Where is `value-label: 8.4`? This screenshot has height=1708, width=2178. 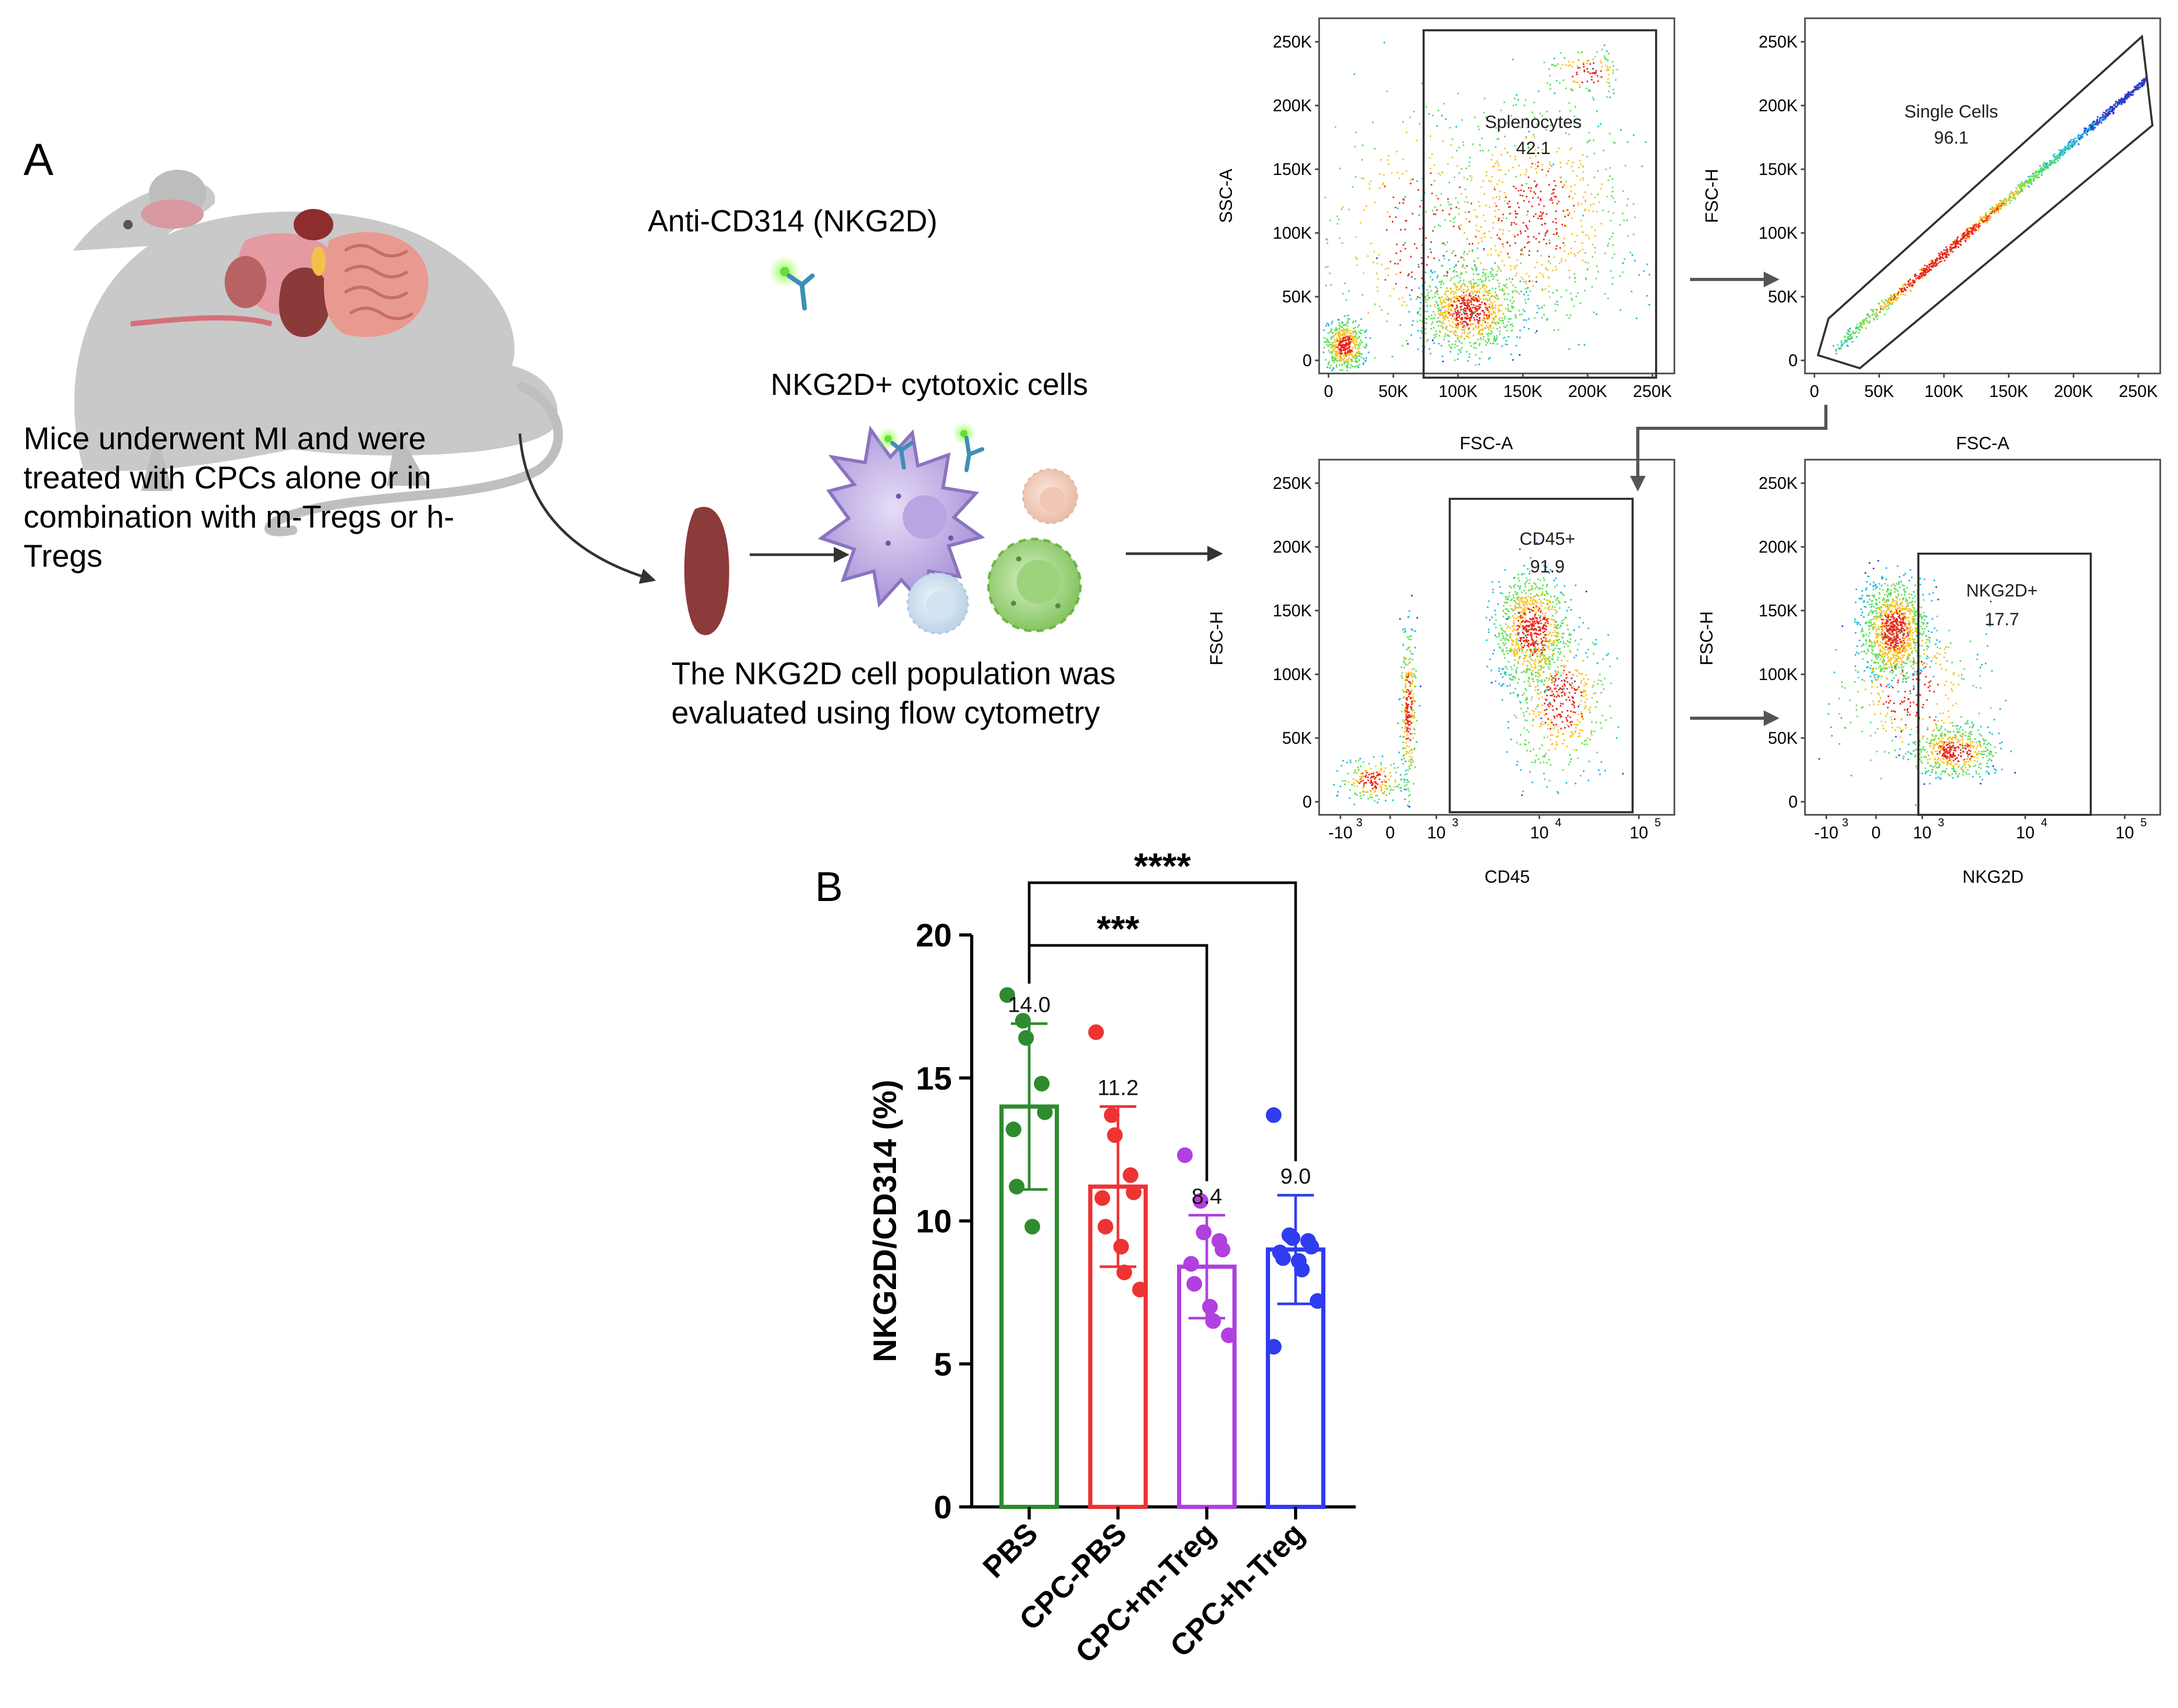
value-label: 8.4 is located at coordinates (1207, 1196).